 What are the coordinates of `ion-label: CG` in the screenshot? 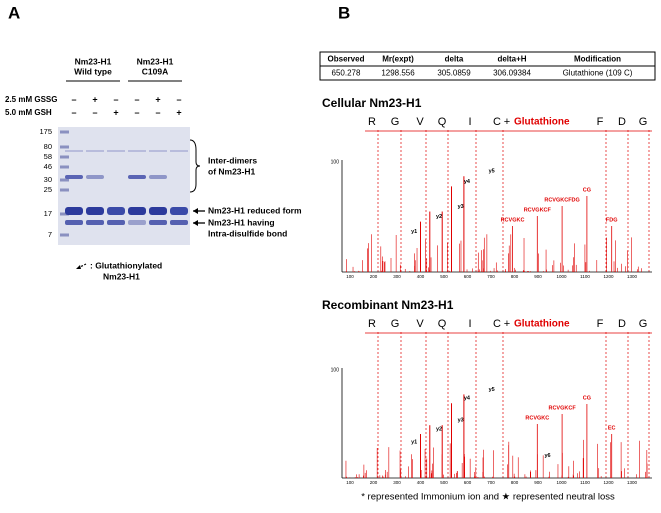 It's located at (587, 190).